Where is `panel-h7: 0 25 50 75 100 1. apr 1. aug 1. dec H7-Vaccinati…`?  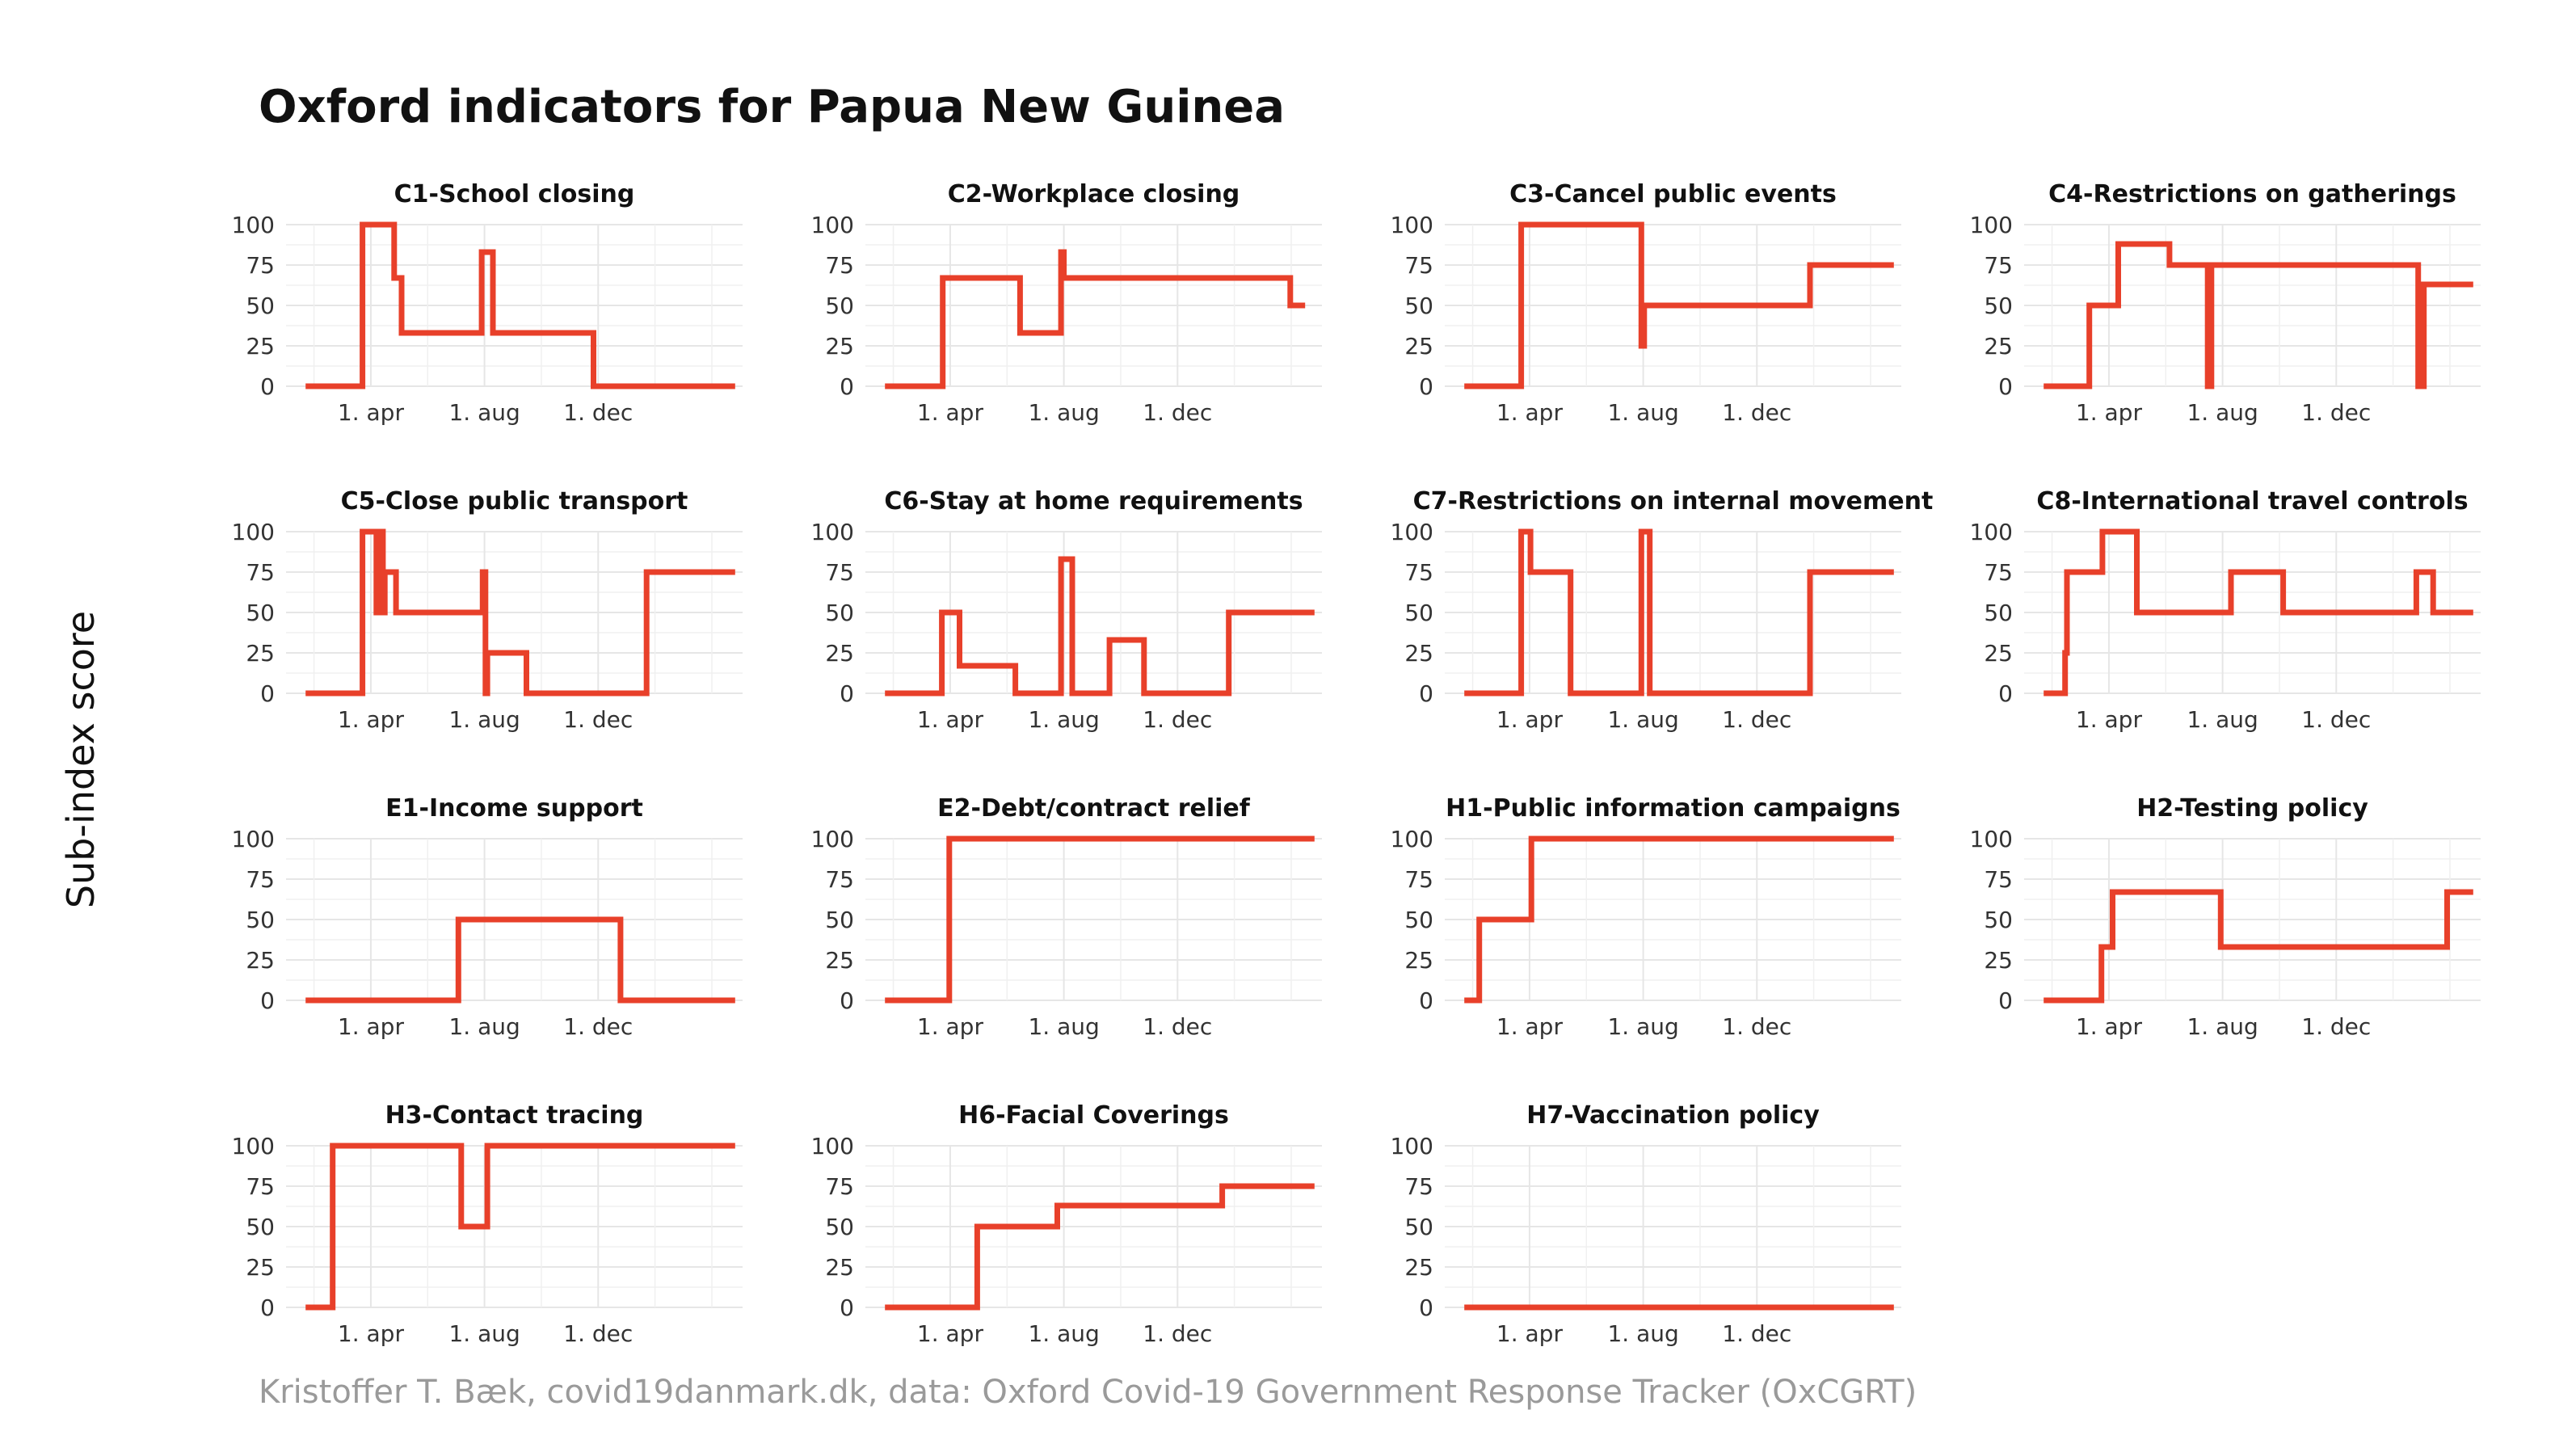 panel-h7: 0 25 50 75 100 1. apr 1. aug 1. dec H7-Vaccinati… is located at coordinates (1646, 1224).